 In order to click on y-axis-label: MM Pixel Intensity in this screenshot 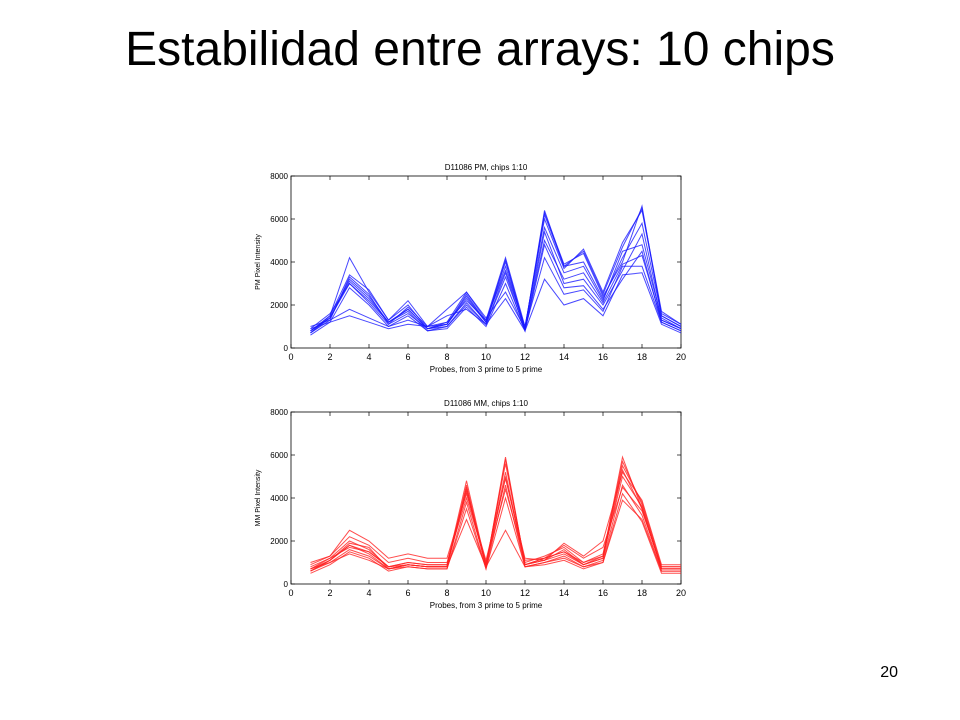, I will do `click(258, 497)`.